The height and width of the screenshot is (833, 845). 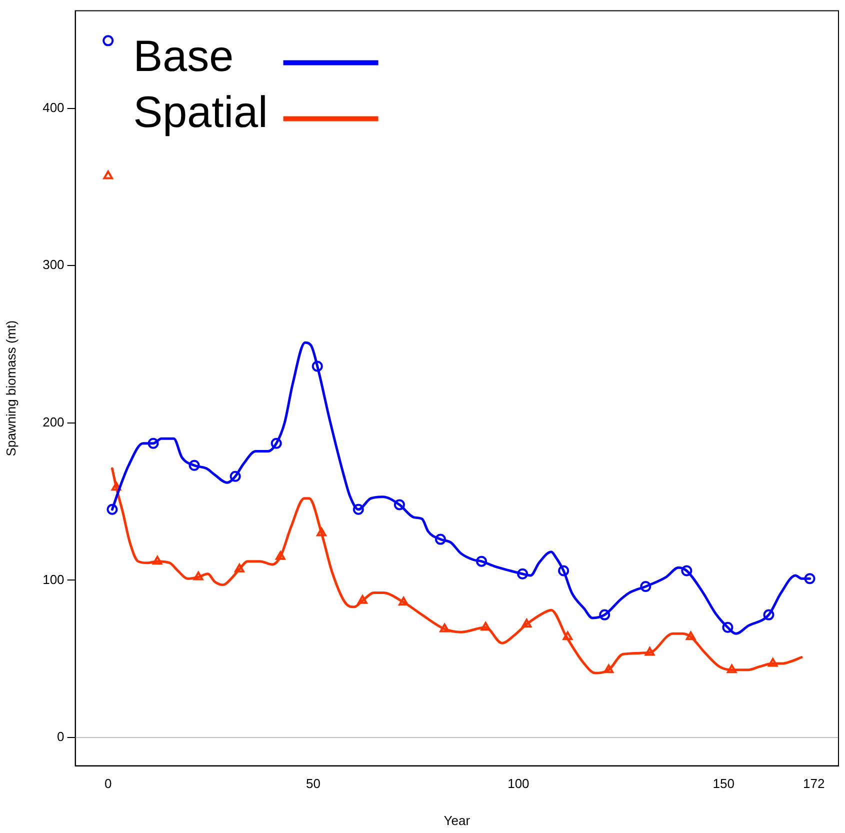 I want to click on y-tick-label: 100, so click(x=53, y=579).